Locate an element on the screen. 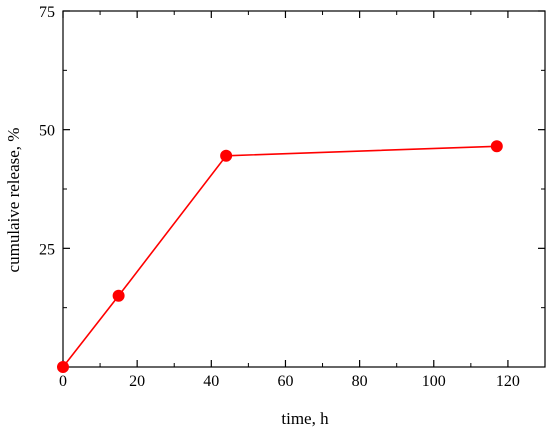 Image resolution: width=550 pixels, height=435 pixels. y-tick-label: 50 is located at coordinates (47, 131).